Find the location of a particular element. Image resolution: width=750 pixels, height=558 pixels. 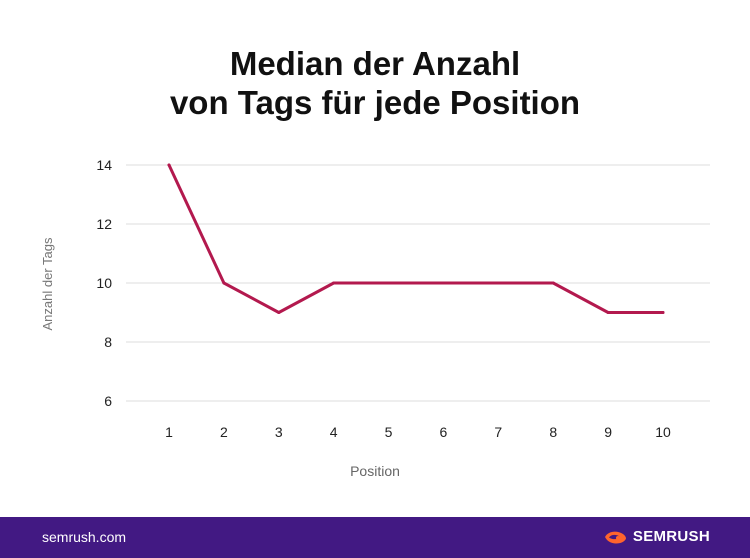

brand-logo: SEMRUSH is located at coordinates (656, 536).